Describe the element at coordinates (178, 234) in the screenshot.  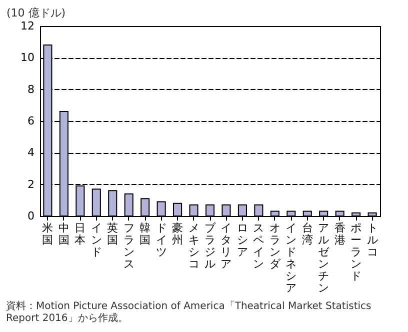
I see `x-tick-label: 豪州` at that location.